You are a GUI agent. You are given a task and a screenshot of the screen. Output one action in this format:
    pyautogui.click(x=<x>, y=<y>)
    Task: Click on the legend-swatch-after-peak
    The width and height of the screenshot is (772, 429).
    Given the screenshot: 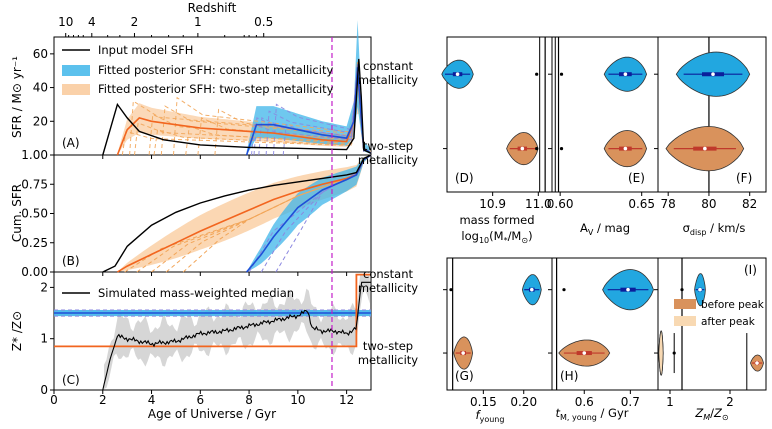 What is the action you would take?
    pyautogui.click(x=685, y=321)
    